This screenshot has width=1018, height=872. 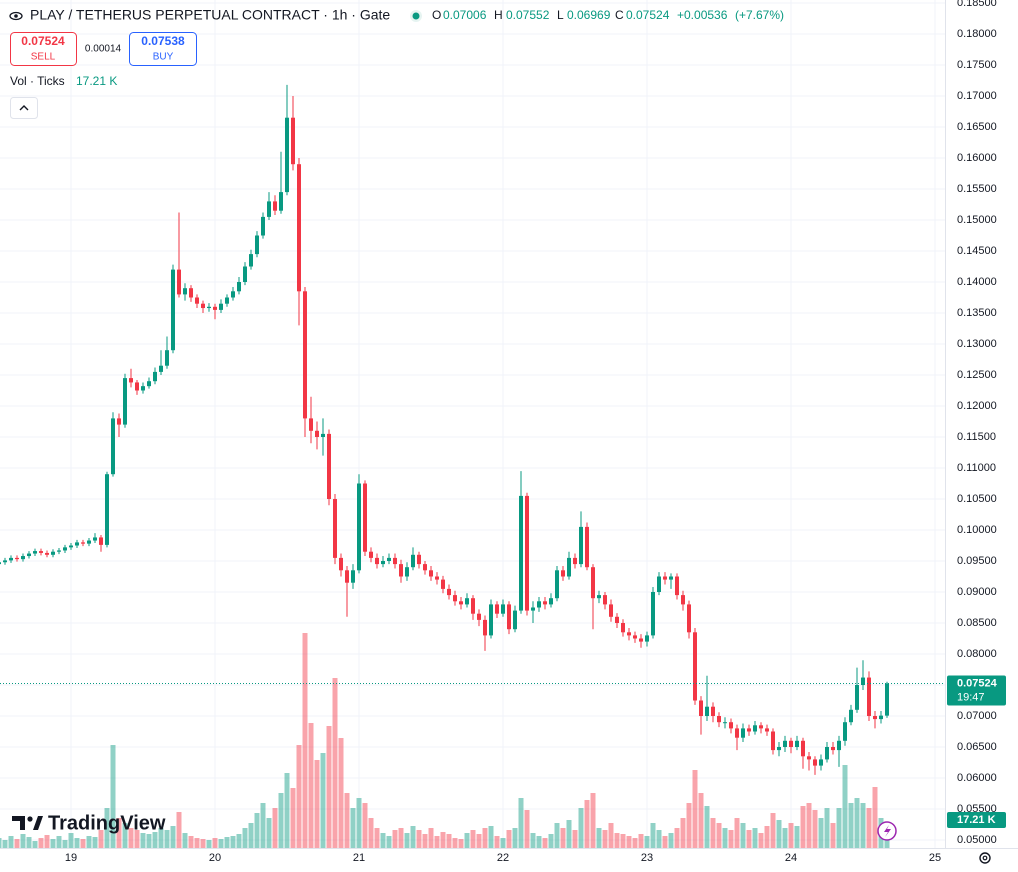 What do you see at coordinates (977, 127) in the screenshot?
I see `y-tick-label: 0.16500` at bounding box center [977, 127].